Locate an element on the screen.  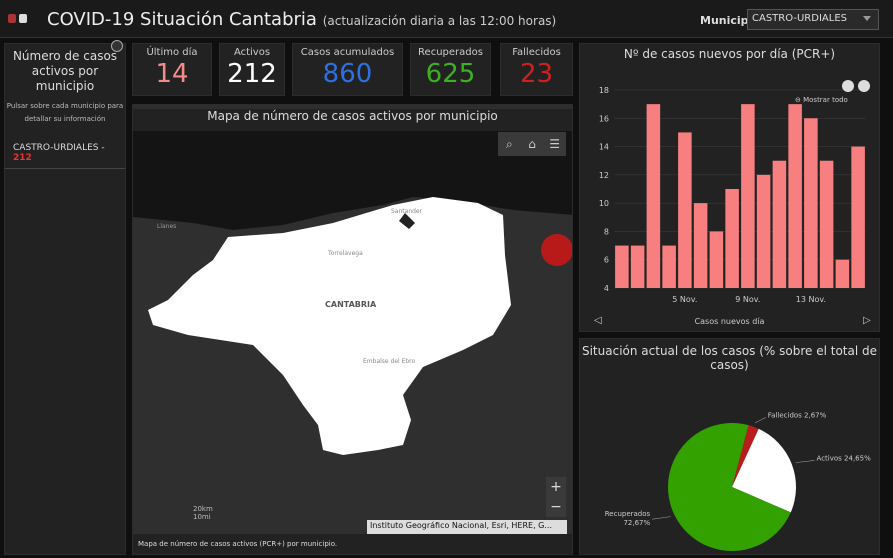
page-subtitle: (actualización diaria a las 12:00 horas) is located at coordinates (439, 21).